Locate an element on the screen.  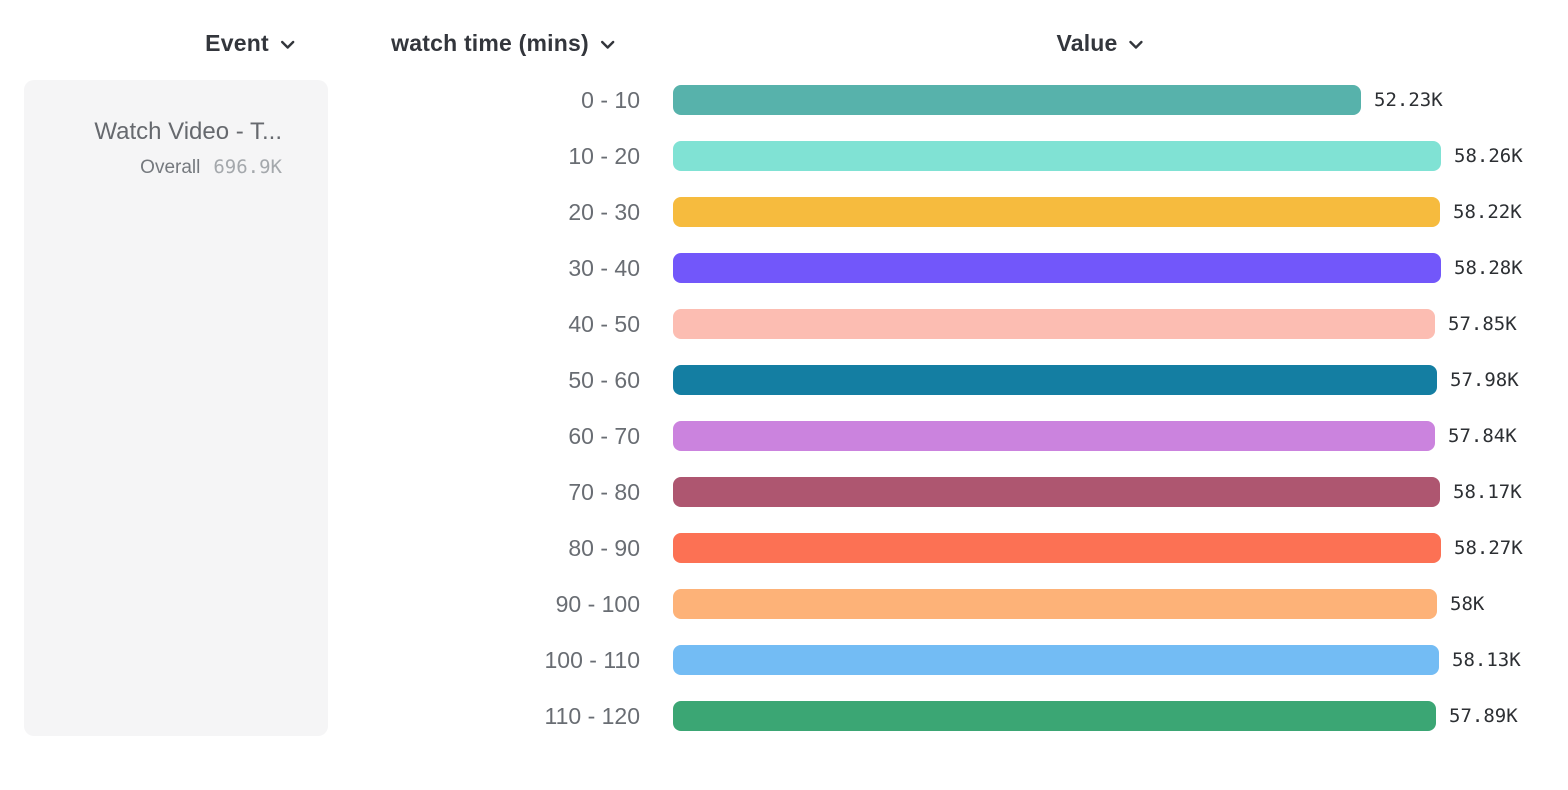
chart-row: 90 - 100 58K is located at coordinates (784, 604).